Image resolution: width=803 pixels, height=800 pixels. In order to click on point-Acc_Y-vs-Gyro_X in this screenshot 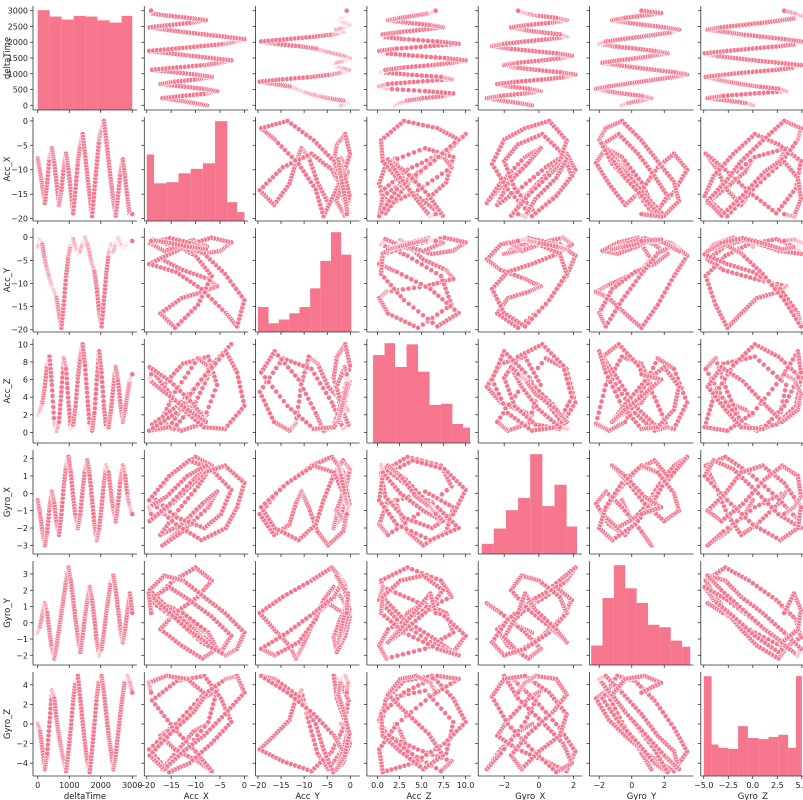, I will do `click(518, 241)`.